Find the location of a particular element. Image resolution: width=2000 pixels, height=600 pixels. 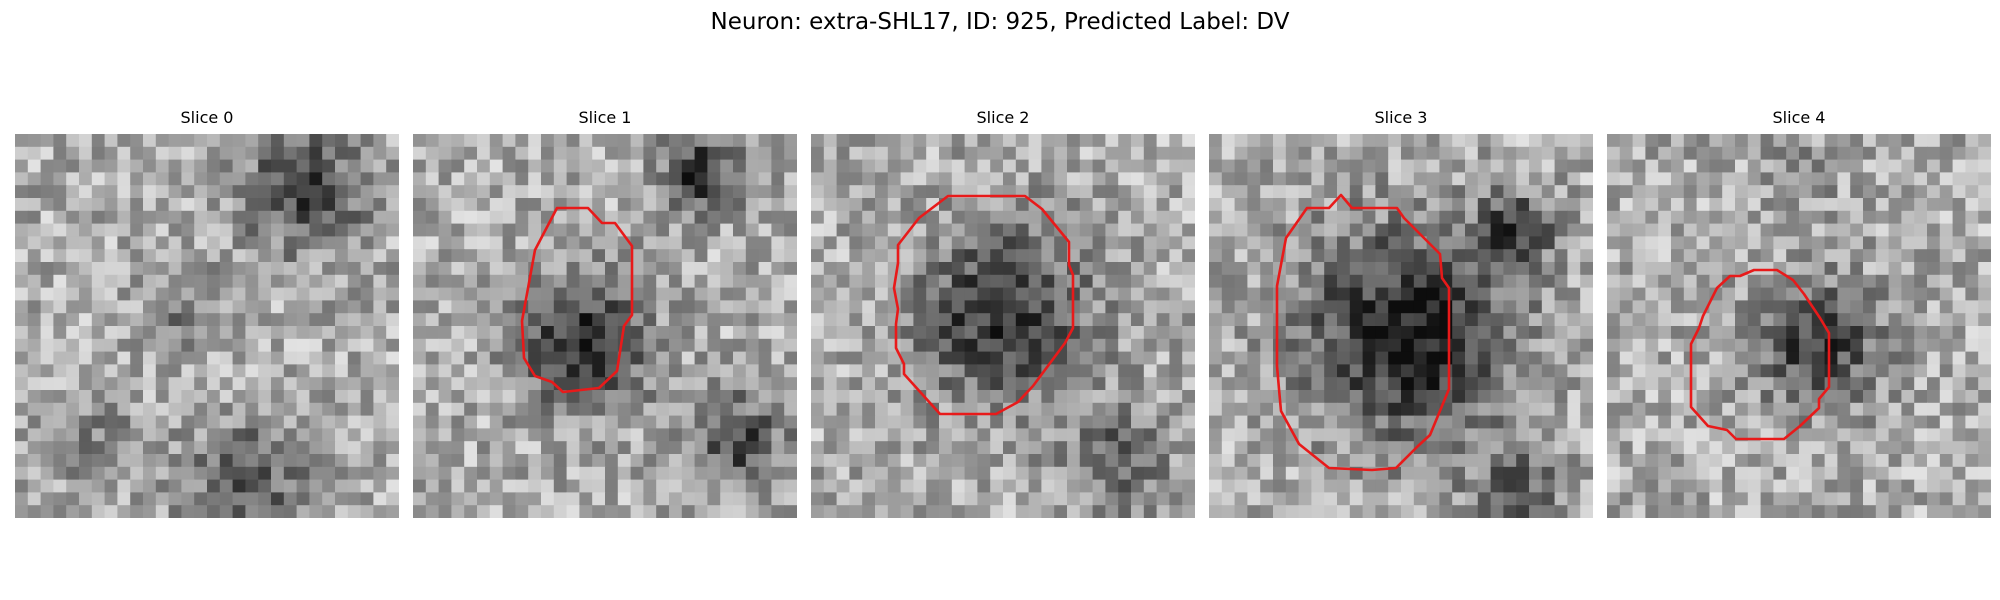

slice-title: Slice 1 is located at coordinates (605, 117).